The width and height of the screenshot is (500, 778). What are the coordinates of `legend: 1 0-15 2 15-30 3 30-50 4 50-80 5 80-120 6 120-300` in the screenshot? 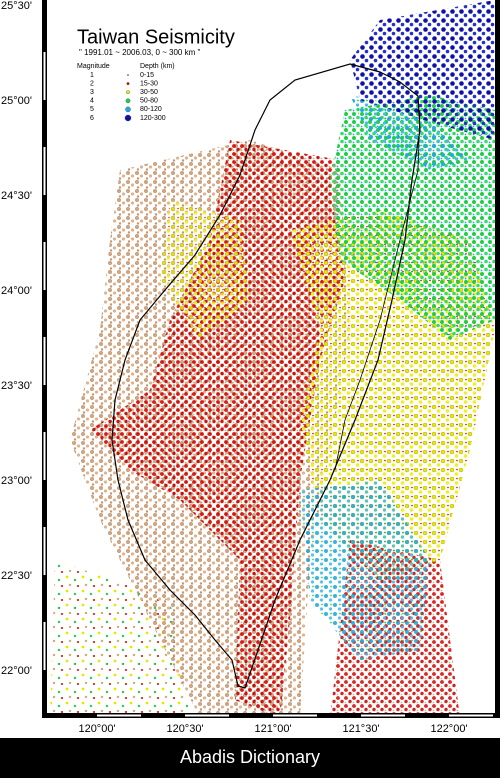 It's located at (128, 97).